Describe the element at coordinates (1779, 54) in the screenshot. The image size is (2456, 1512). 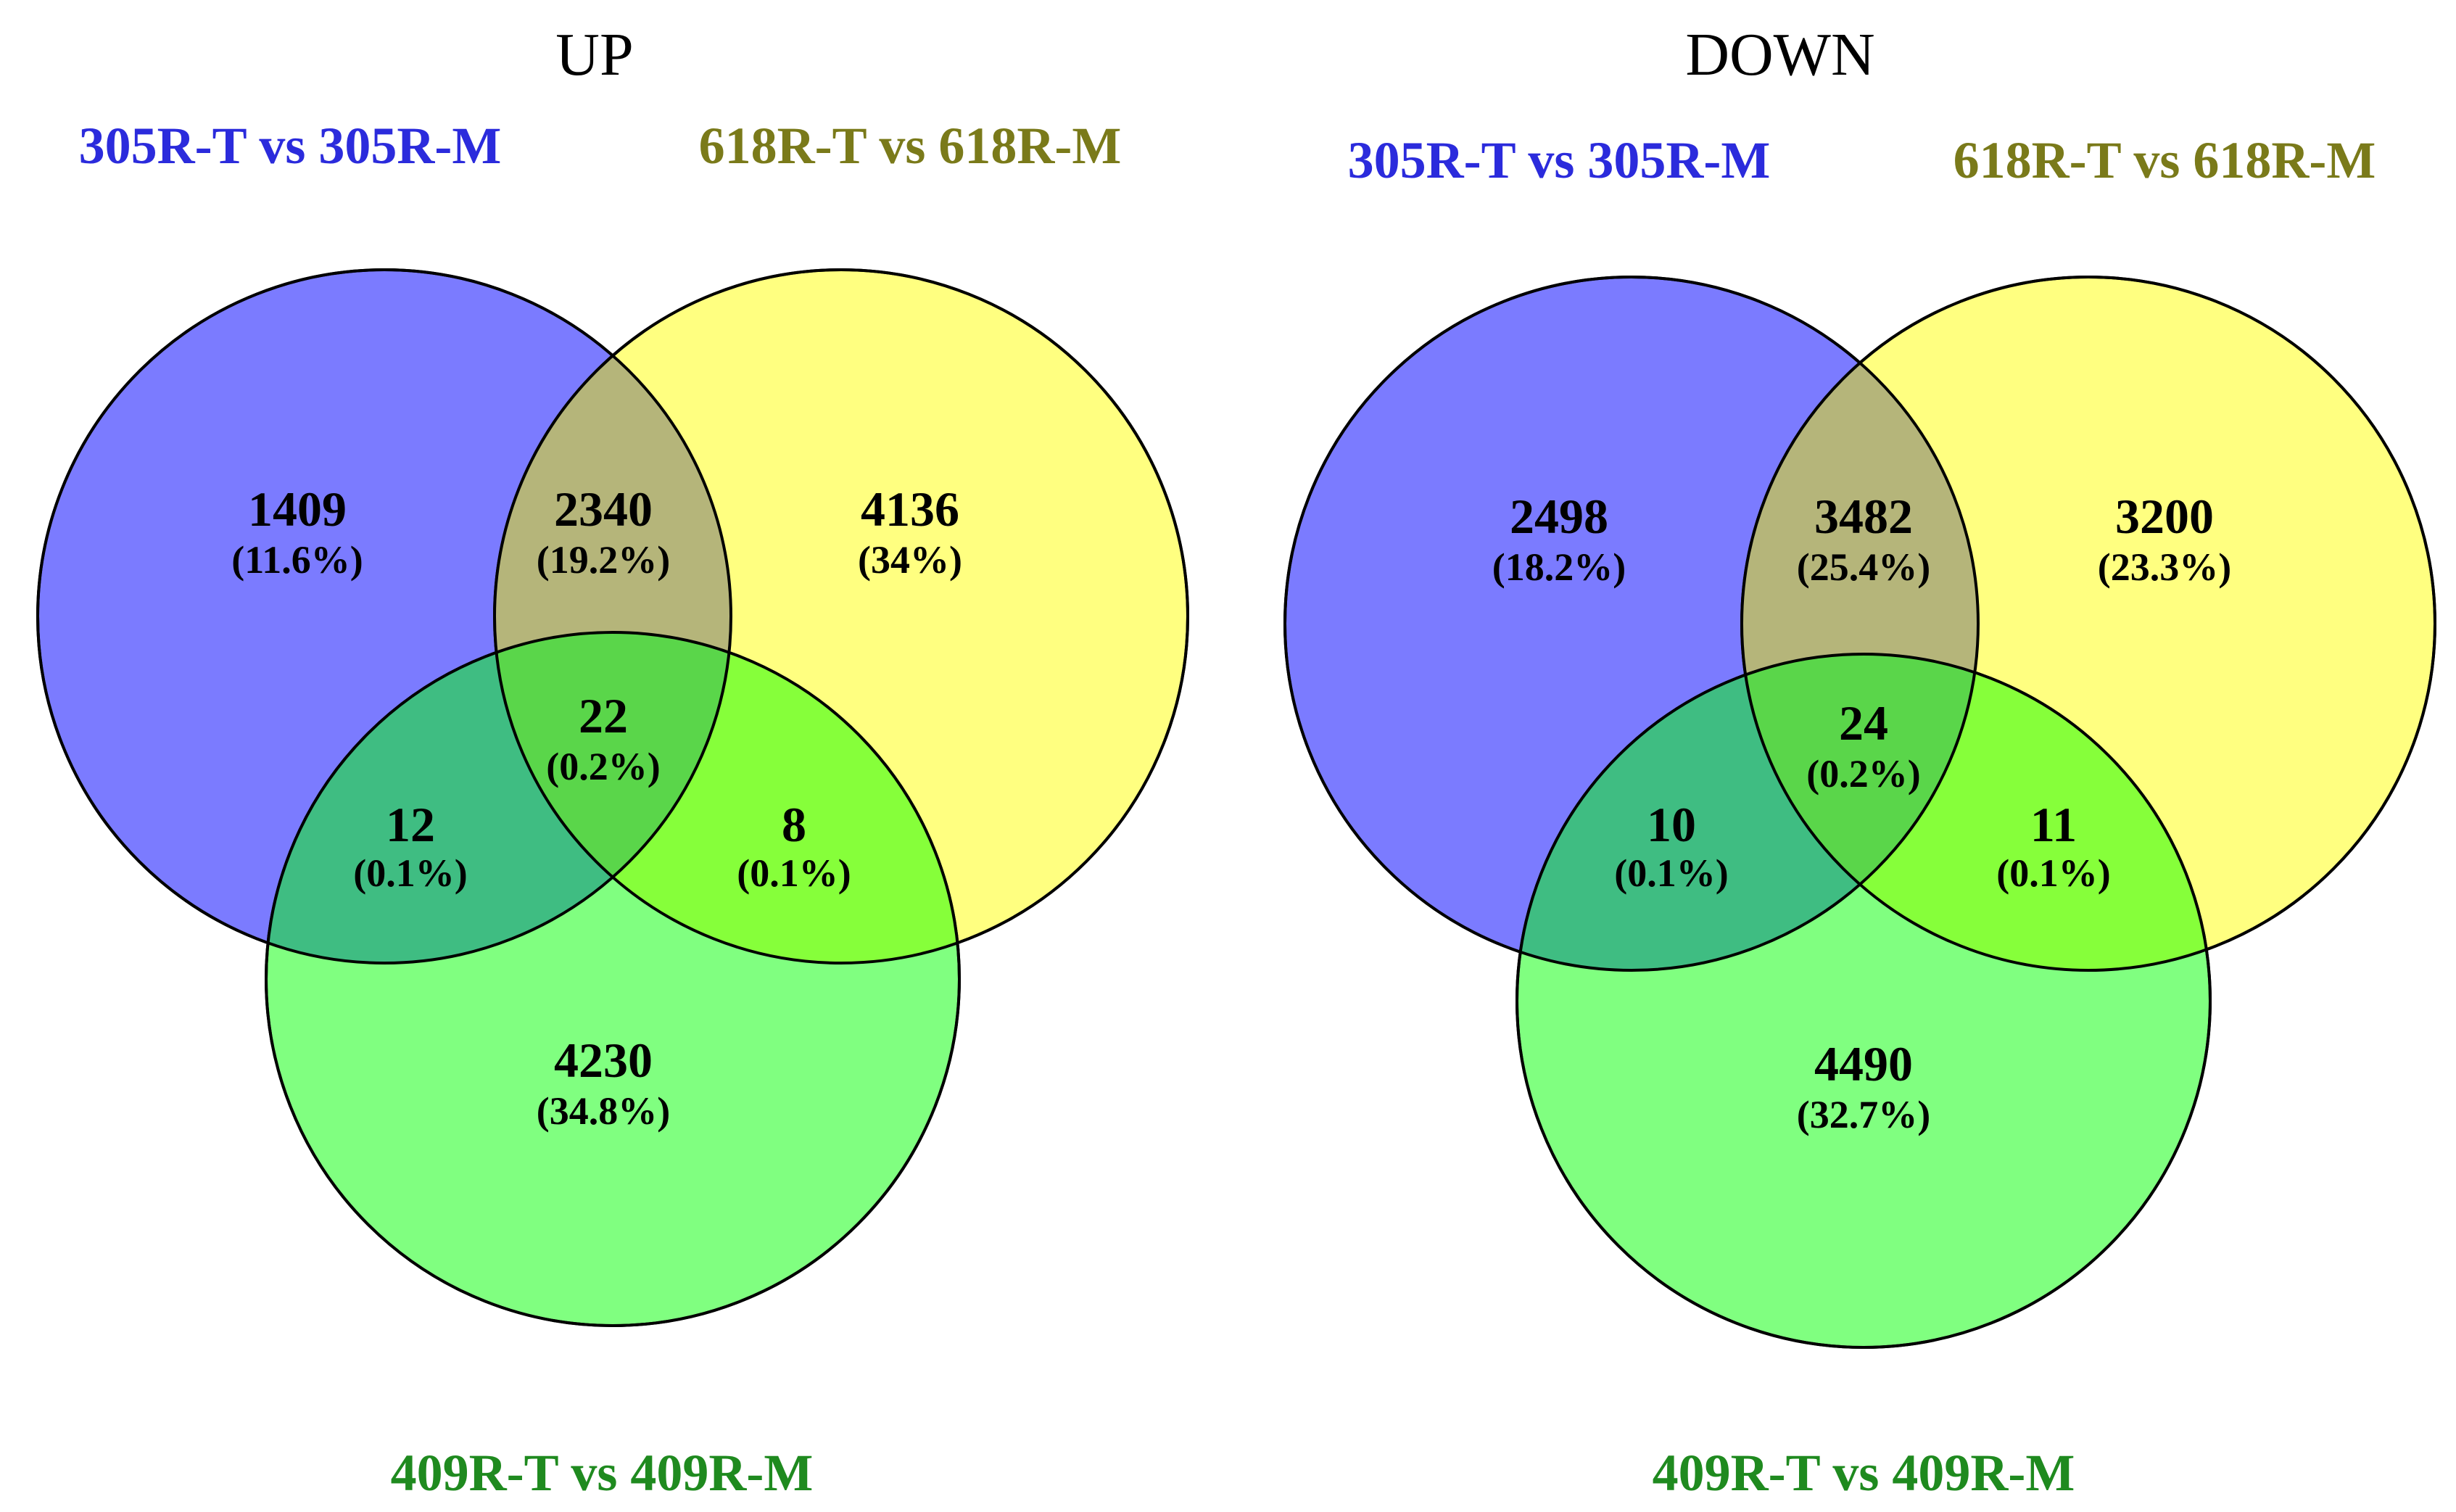
I see `panel-title: DOWN` at that location.